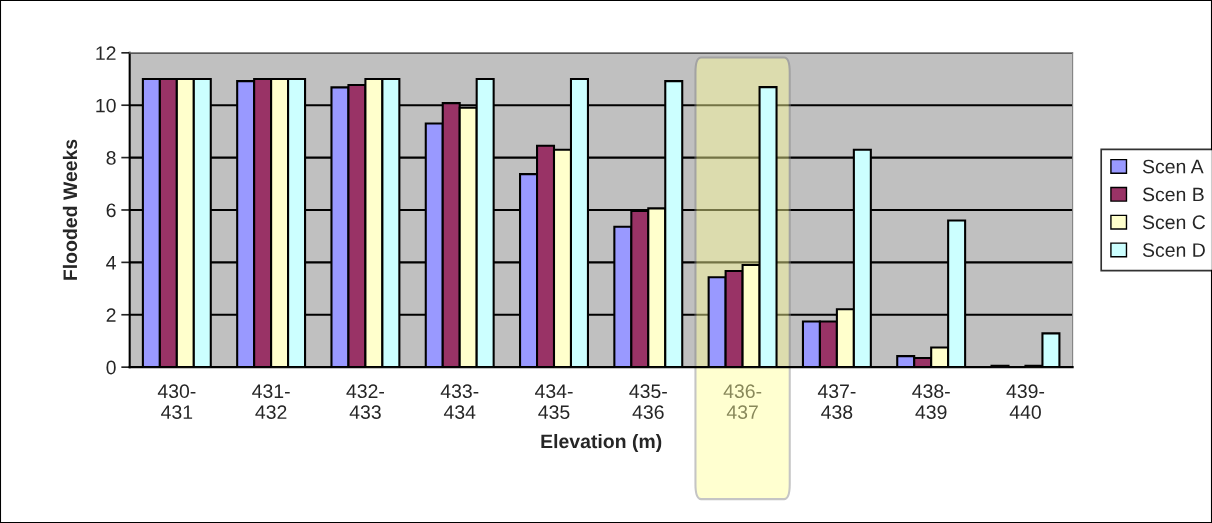 This screenshot has width=1212, height=523. Describe the element at coordinates (742, 402) in the screenshot. I see `x-tick-label: 436- 437` at that location.